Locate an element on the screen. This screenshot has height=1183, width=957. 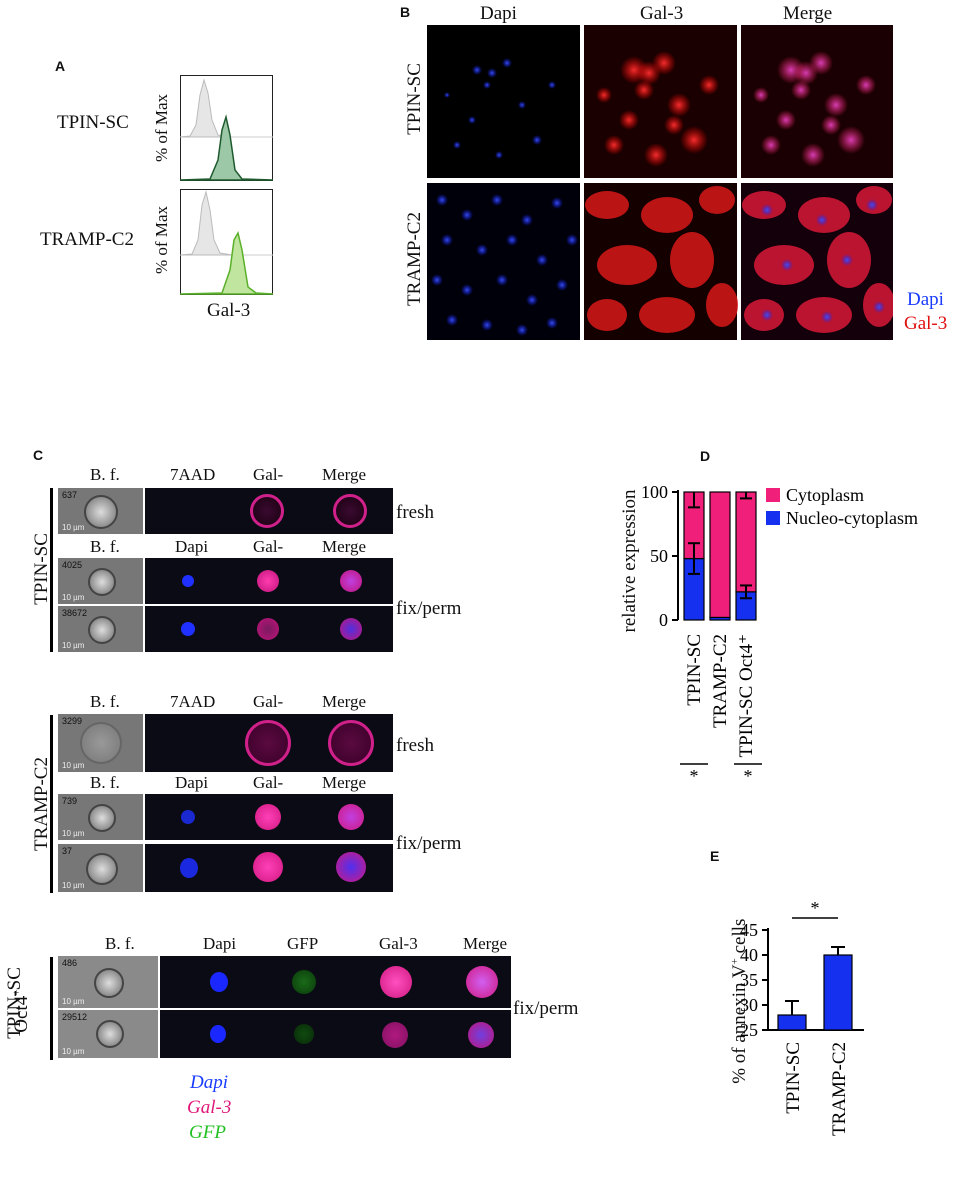
gal3-peak-tpin is located at coordinates (227, 147).